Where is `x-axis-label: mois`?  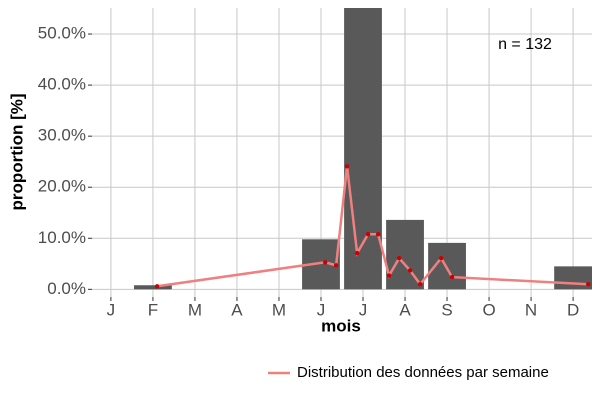
x-axis-label: mois is located at coordinates (341, 325).